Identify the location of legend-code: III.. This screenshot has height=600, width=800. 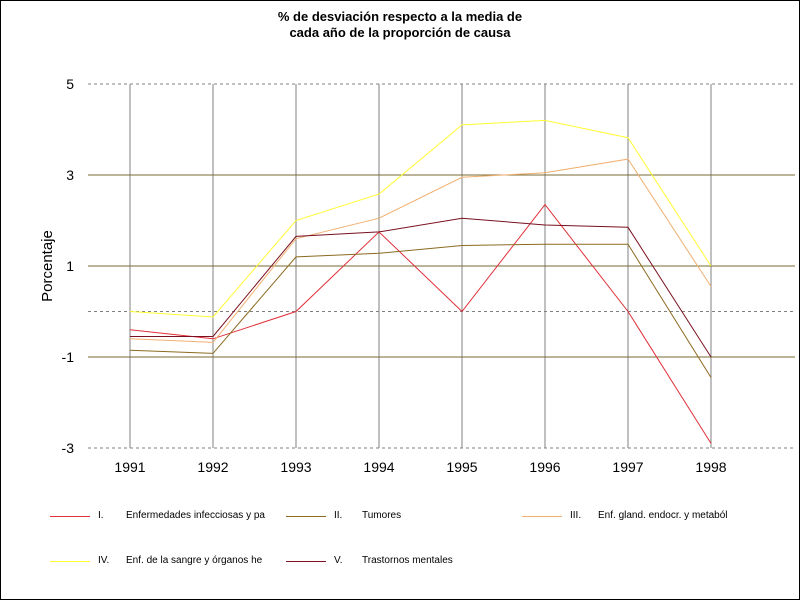
(576, 515).